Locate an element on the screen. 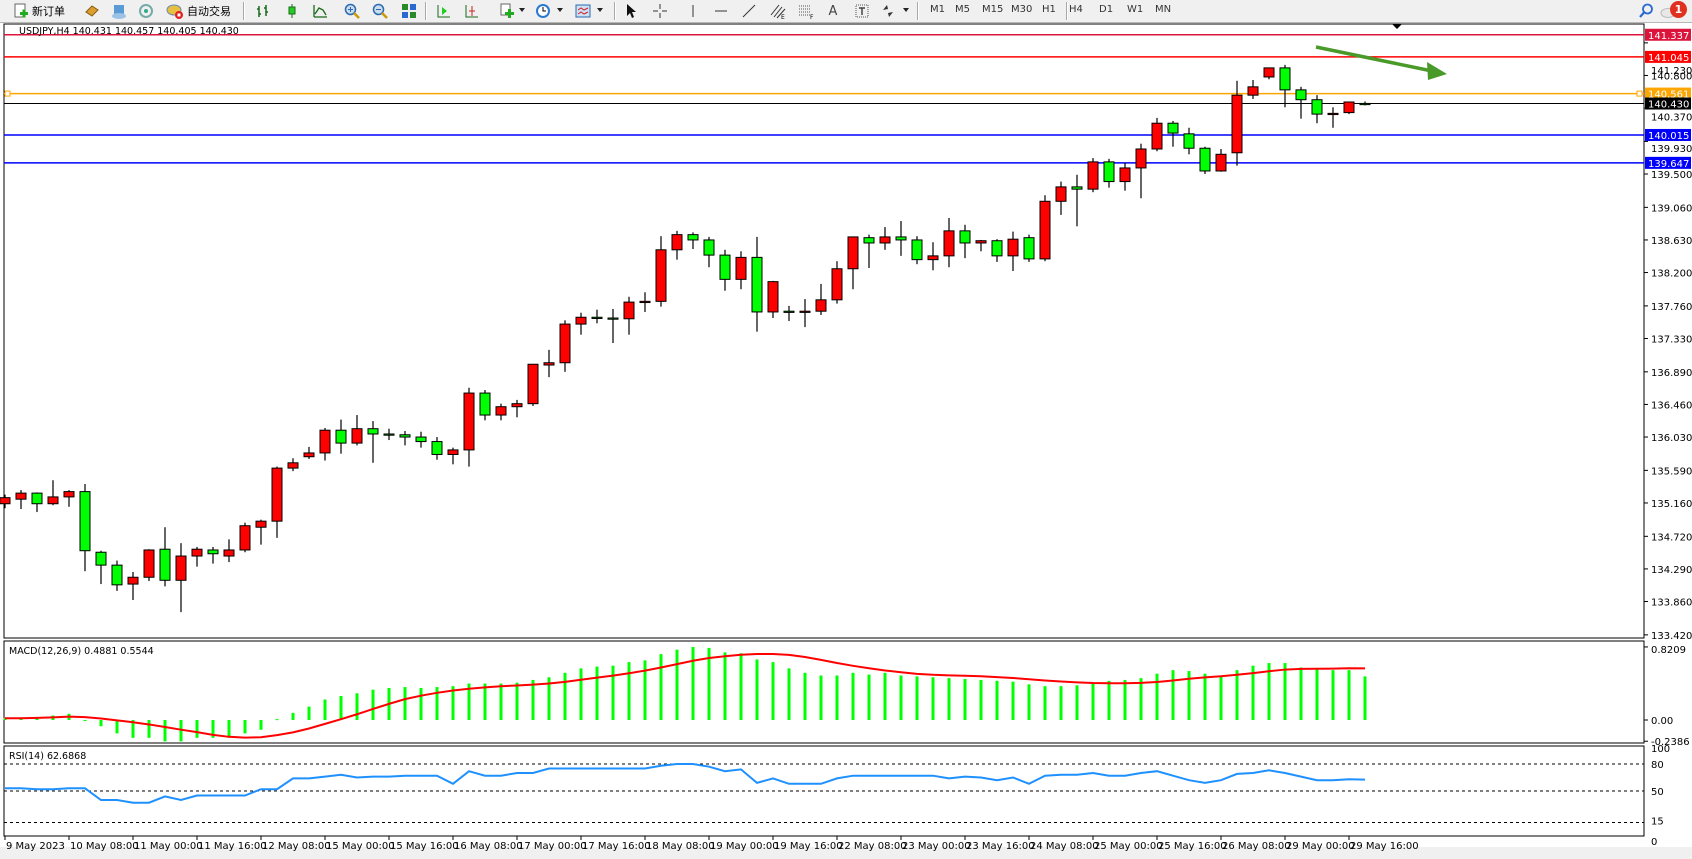 The height and width of the screenshot is (859, 1692). arrows-button is located at coordinates (888, 11).